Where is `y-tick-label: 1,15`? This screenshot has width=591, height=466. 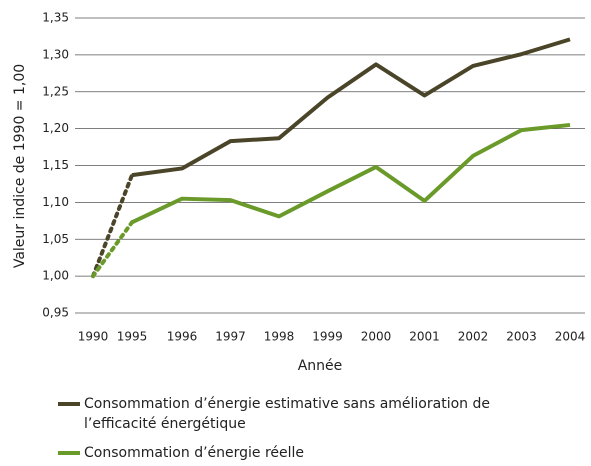 y-tick-label: 1,15 is located at coordinates (55, 165).